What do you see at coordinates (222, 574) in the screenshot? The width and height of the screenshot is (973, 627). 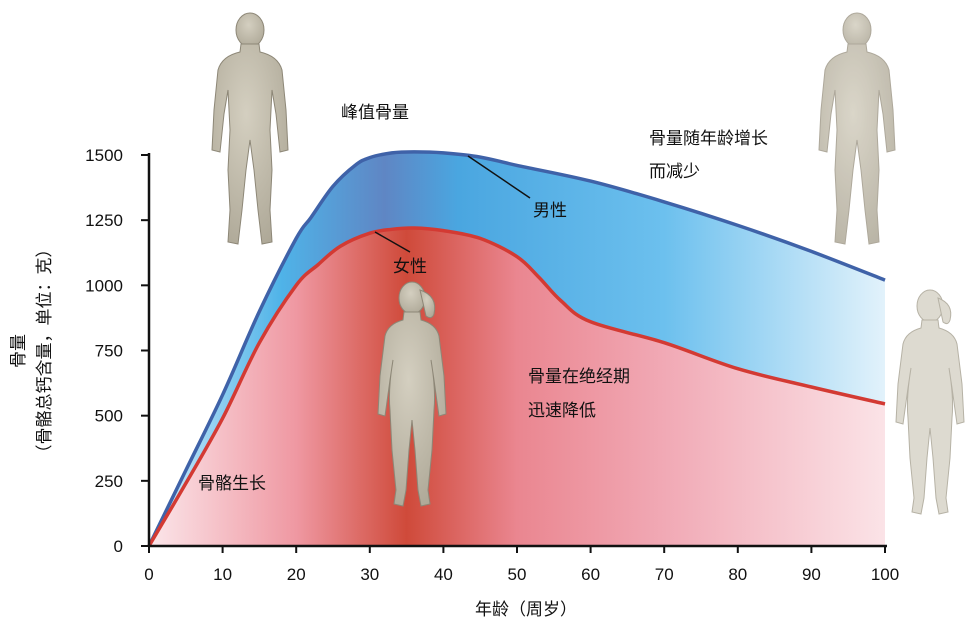 I see `x-tick-label: 10` at bounding box center [222, 574].